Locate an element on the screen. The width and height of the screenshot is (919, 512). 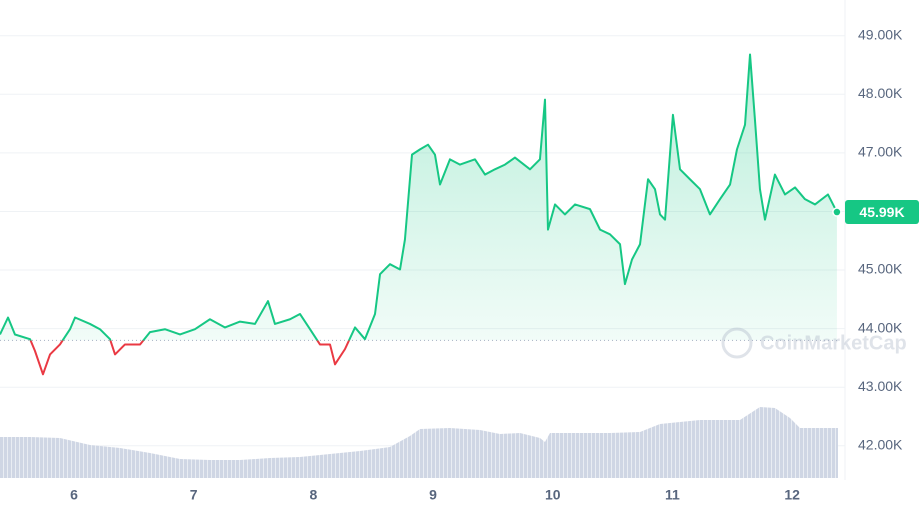
watermark: CoinMarketCap is located at coordinates (814, 343).